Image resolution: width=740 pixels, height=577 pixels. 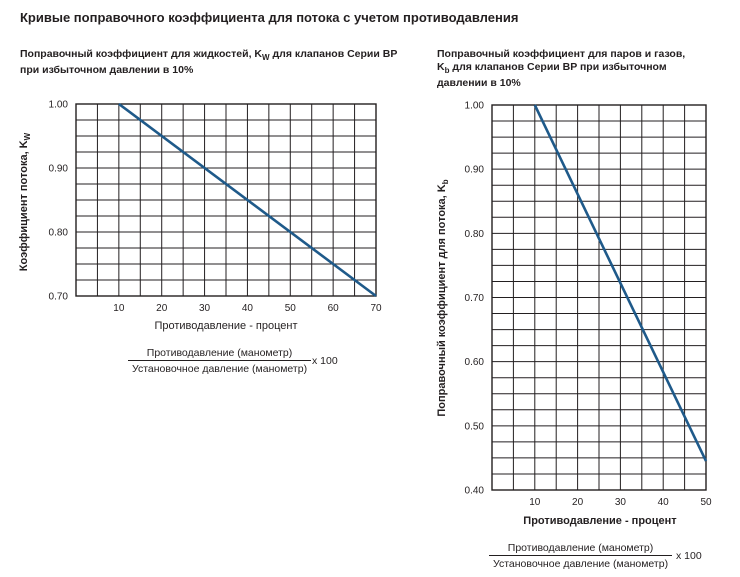 I want to click on right-x-tick-label: 10, so click(x=535, y=502).